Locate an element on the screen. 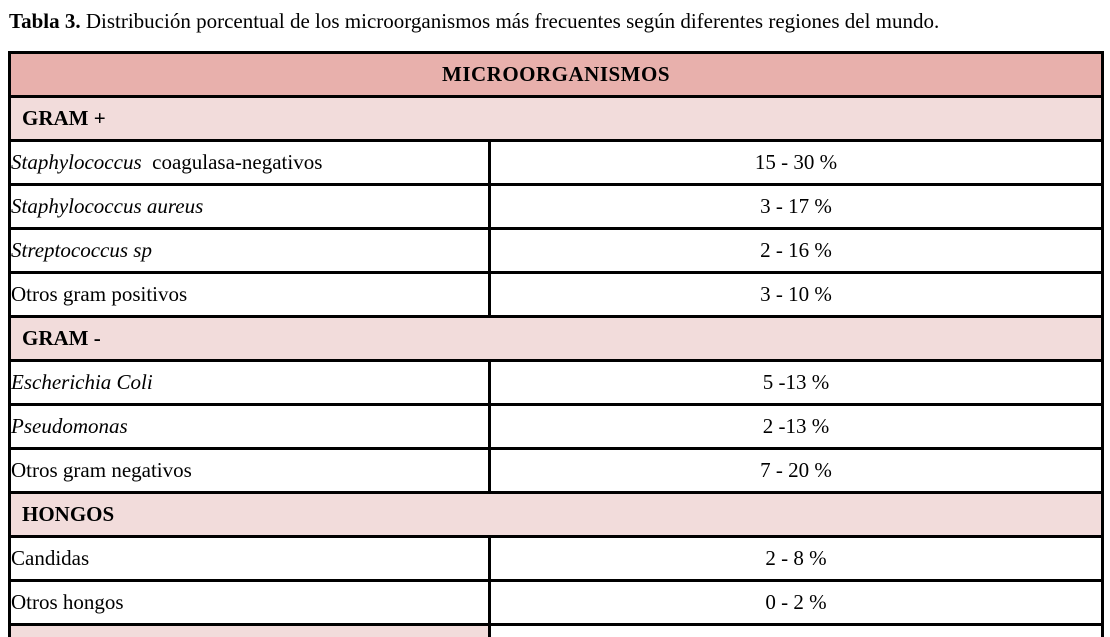 The width and height of the screenshot is (1110, 637). organism-name-regular: Candidas is located at coordinates (50, 558).